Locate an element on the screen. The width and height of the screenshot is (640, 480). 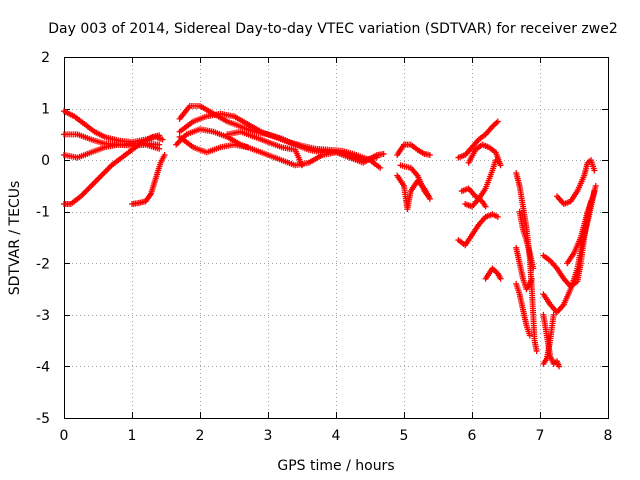
x-tick-label: 1 is located at coordinates (132, 436).